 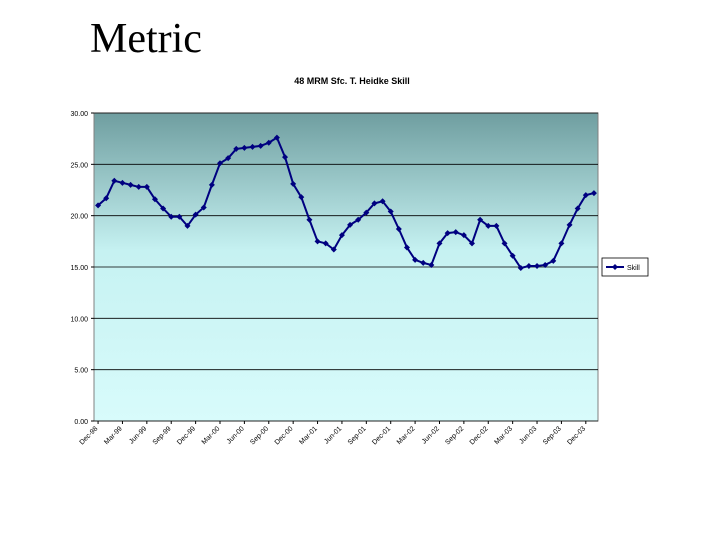 What do you see at coordinates (113, 435) in the screenshot?
I see `x-tick-label: Mar-99` at bounding box center [113, 435].